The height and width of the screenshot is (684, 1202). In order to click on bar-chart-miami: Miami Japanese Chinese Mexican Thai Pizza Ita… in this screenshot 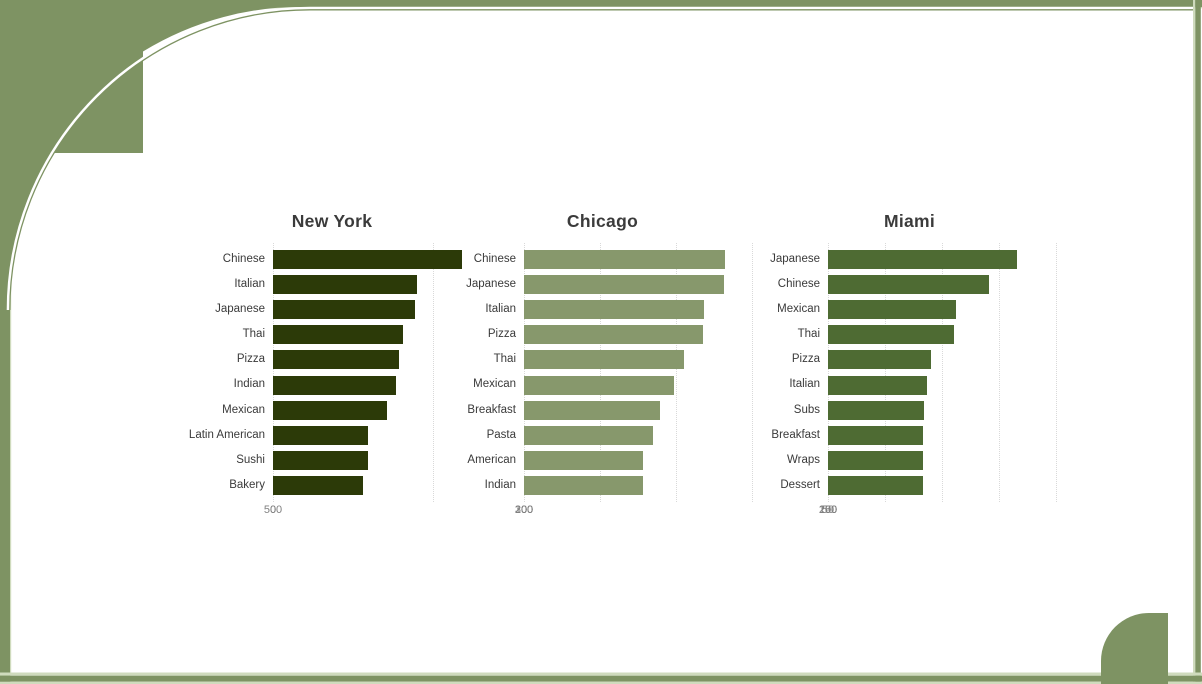, I will do `click(902, 367)`.